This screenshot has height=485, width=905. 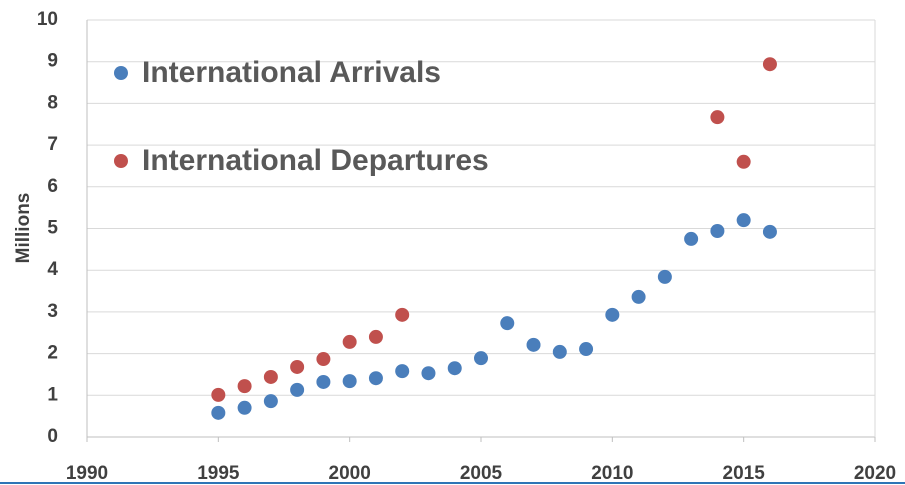 What do you see at coordinates (52, 186) in the screenshot?
I see `y-tick-label: 6` at bounding box center [52, 186].